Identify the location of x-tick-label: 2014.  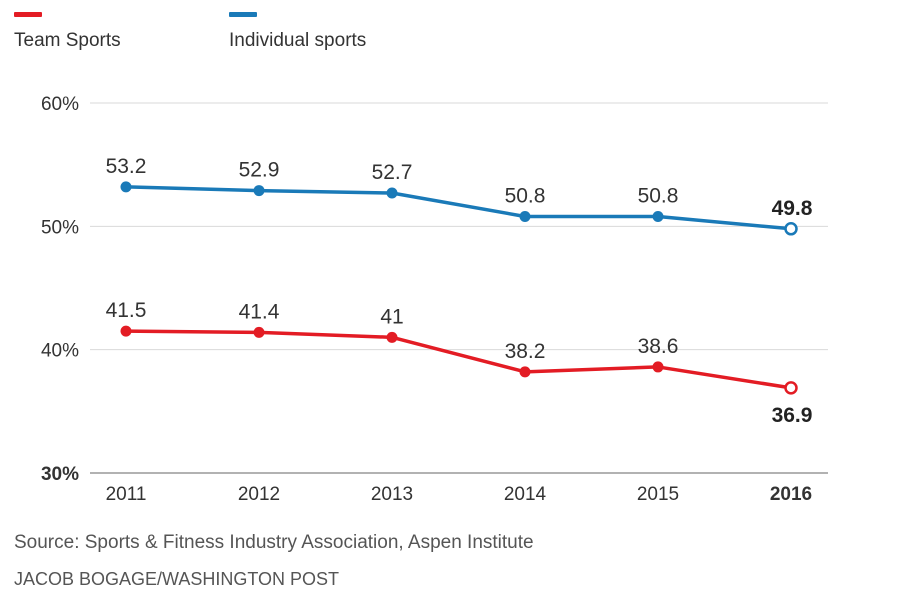
(525, 494).